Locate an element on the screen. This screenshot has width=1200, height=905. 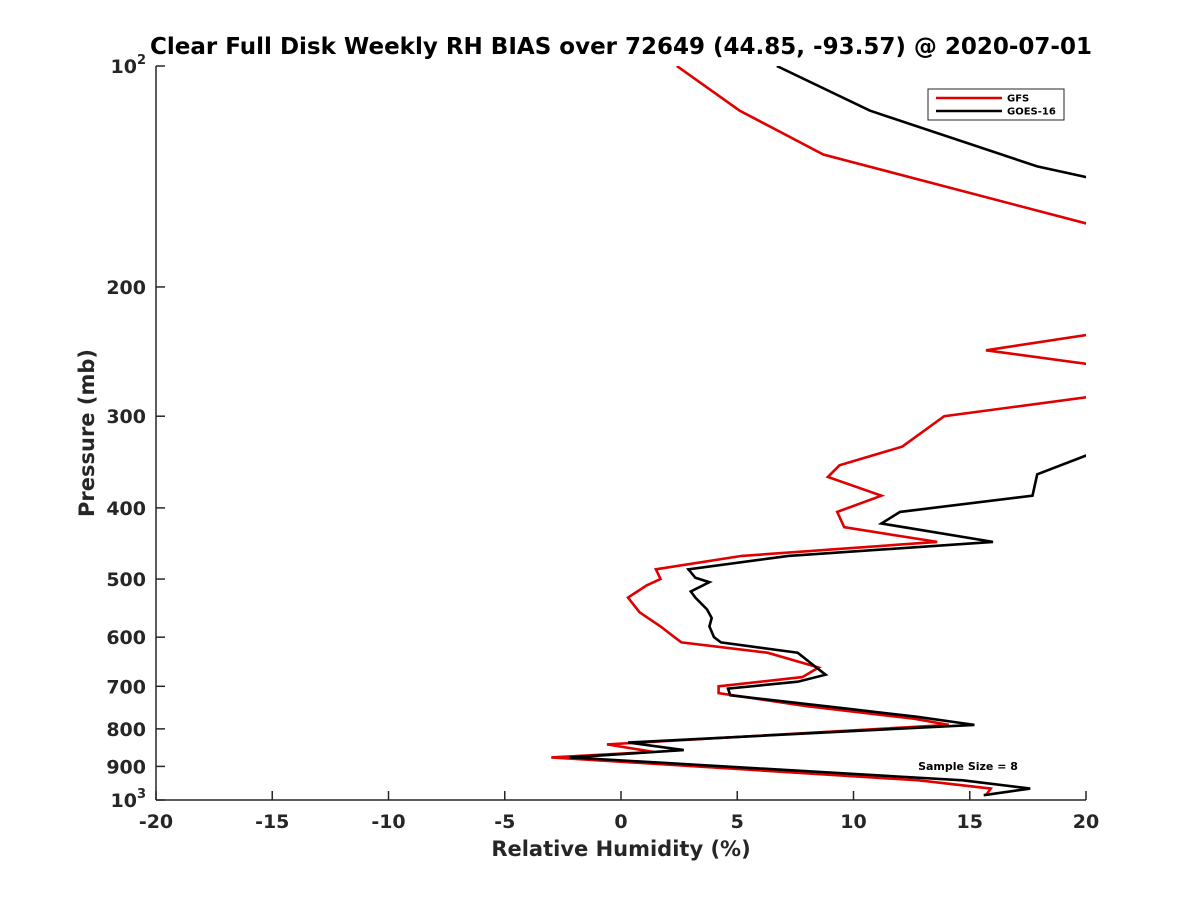
legend-box is located at coordinates (996, 104).